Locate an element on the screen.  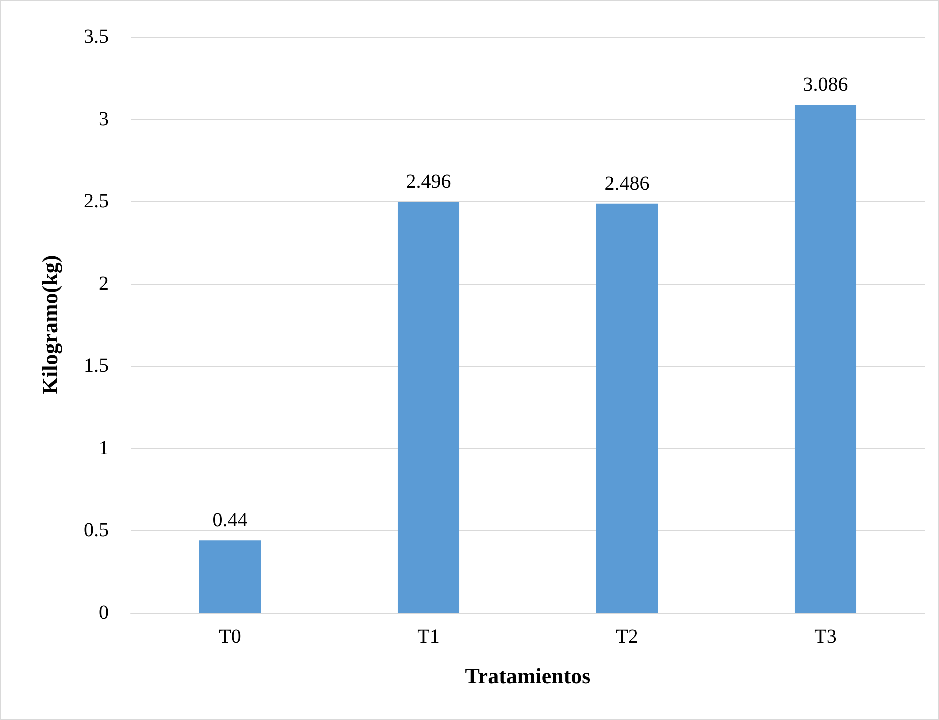
x-tick-label: T1 is located at coordinates (429, 637).